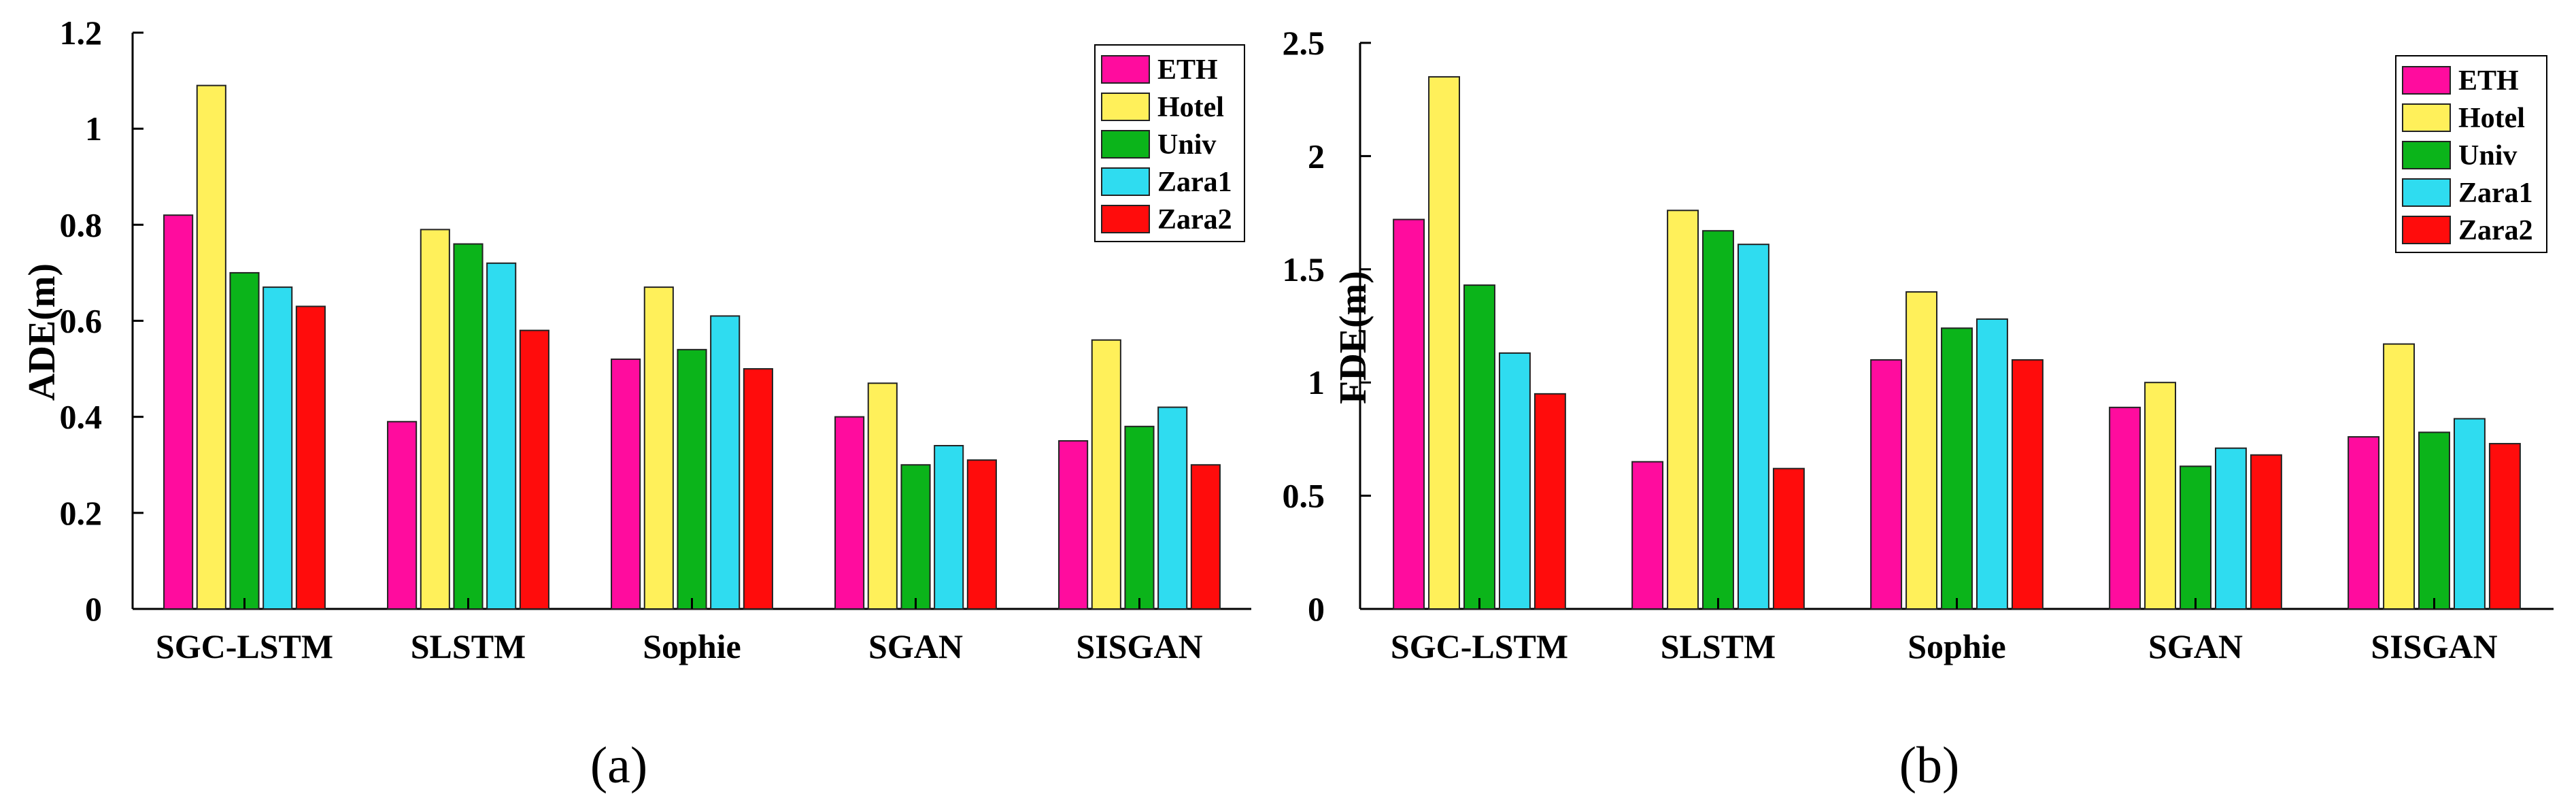 The width and height of the screenshot is (2576, 811). What do you see at coordinates (1304, 496) in the screenshot?
I see `y-tick-label: 0.5` at bounding box center [1304, 496].